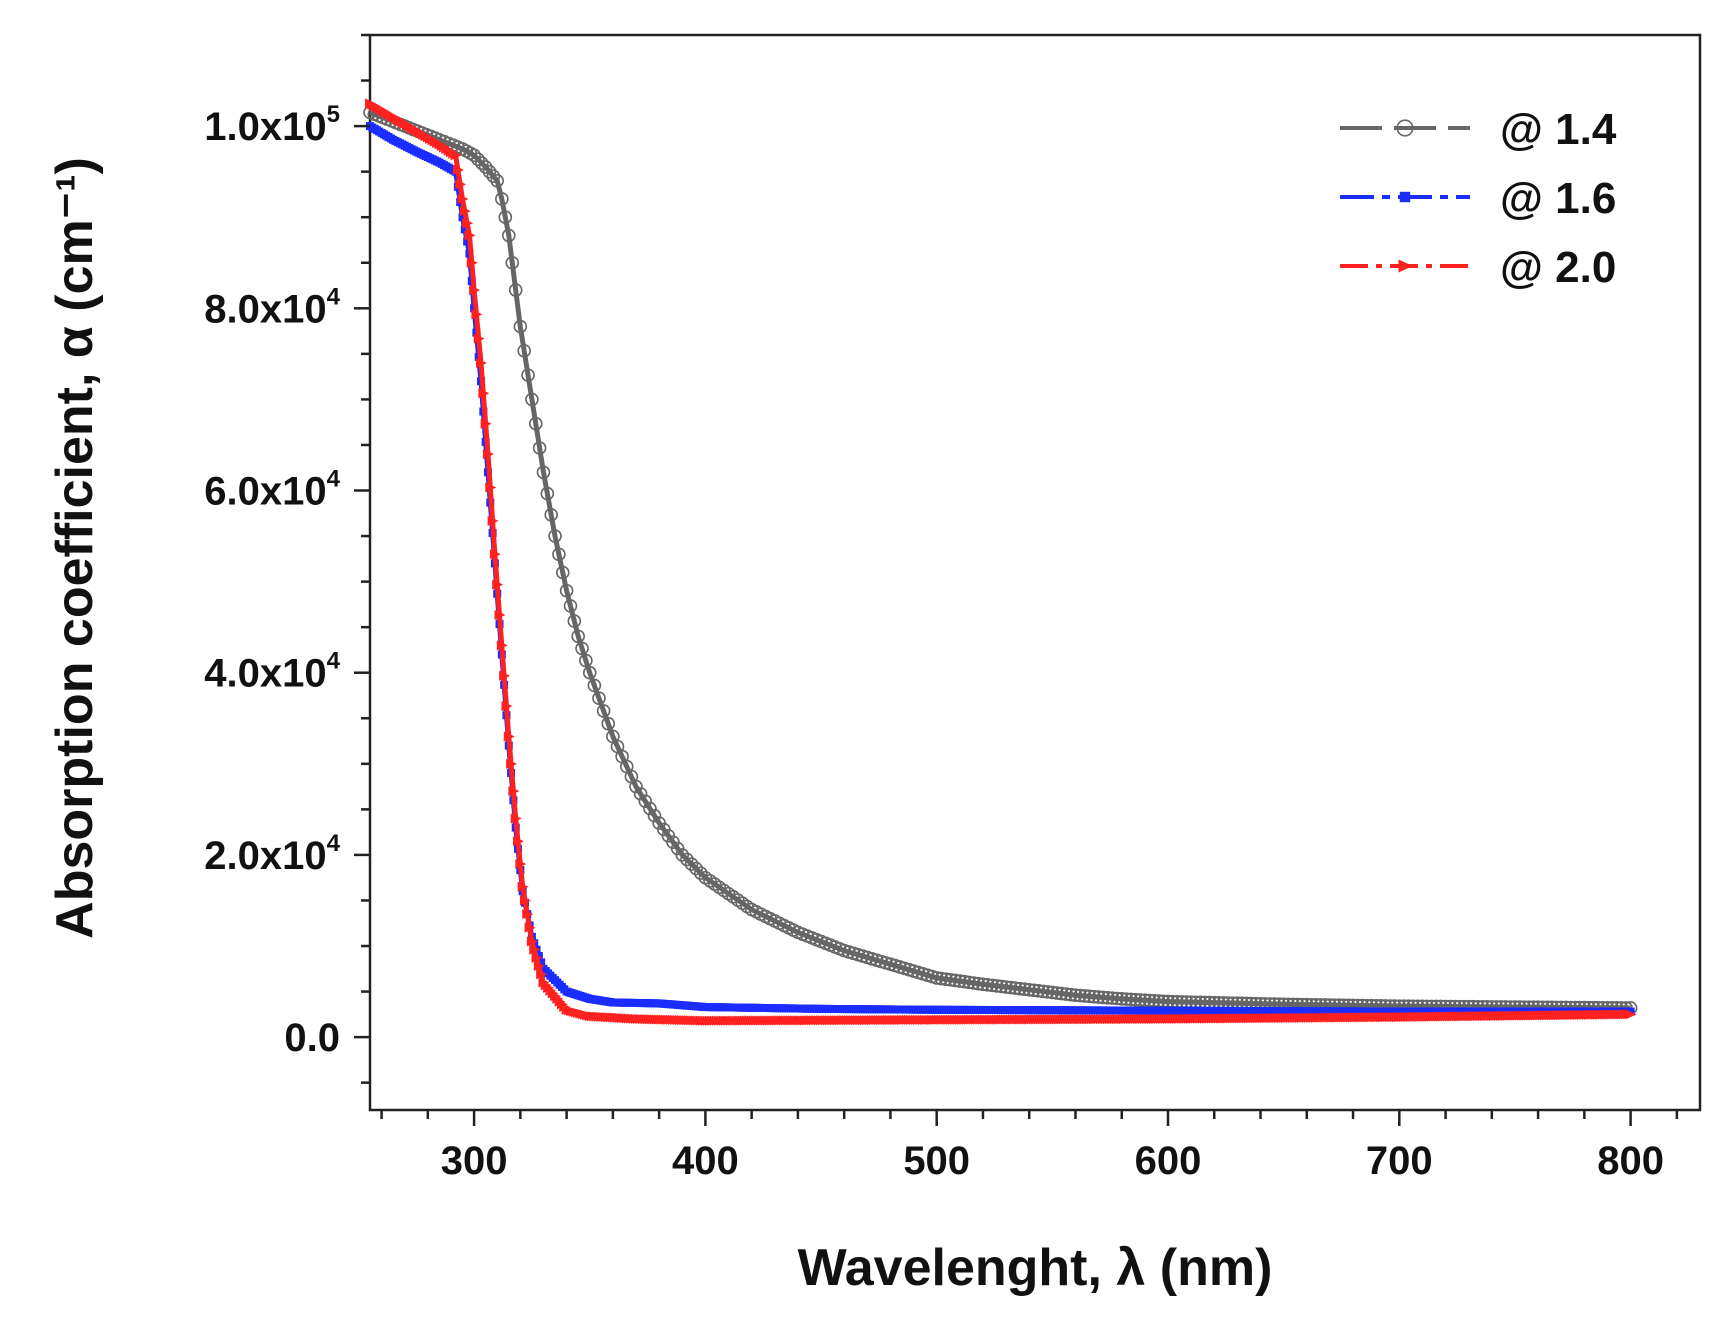 Image resolution: width=1732 pixels, height=1323 pixels. I want to click on y-tick-mantissa: 0.0, so click(312, 1038).